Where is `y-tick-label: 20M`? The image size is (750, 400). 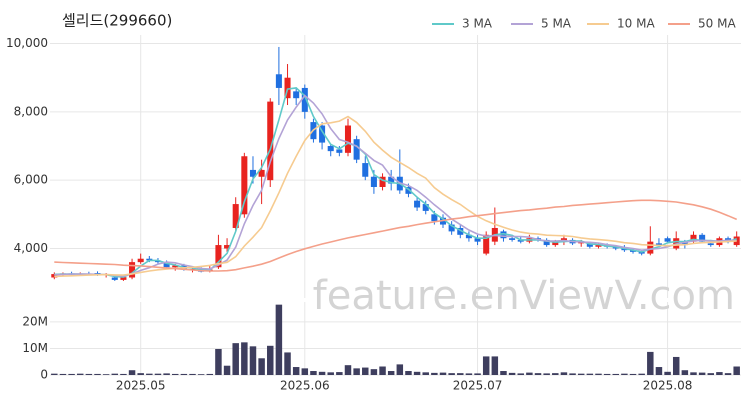
y-tick-label: 20M is located at coordinates (35, 321).